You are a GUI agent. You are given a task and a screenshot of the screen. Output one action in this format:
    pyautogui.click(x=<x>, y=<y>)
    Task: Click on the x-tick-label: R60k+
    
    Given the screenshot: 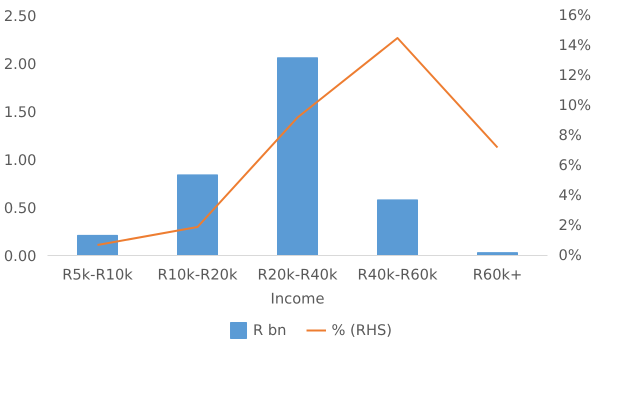 What is the action you would take?
    pyautogui.click(x=497, y=275)
    